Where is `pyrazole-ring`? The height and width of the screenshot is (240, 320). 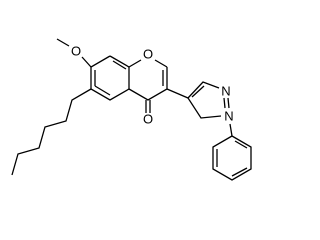 pyrazole-ring is located at coordinates (204, 100).